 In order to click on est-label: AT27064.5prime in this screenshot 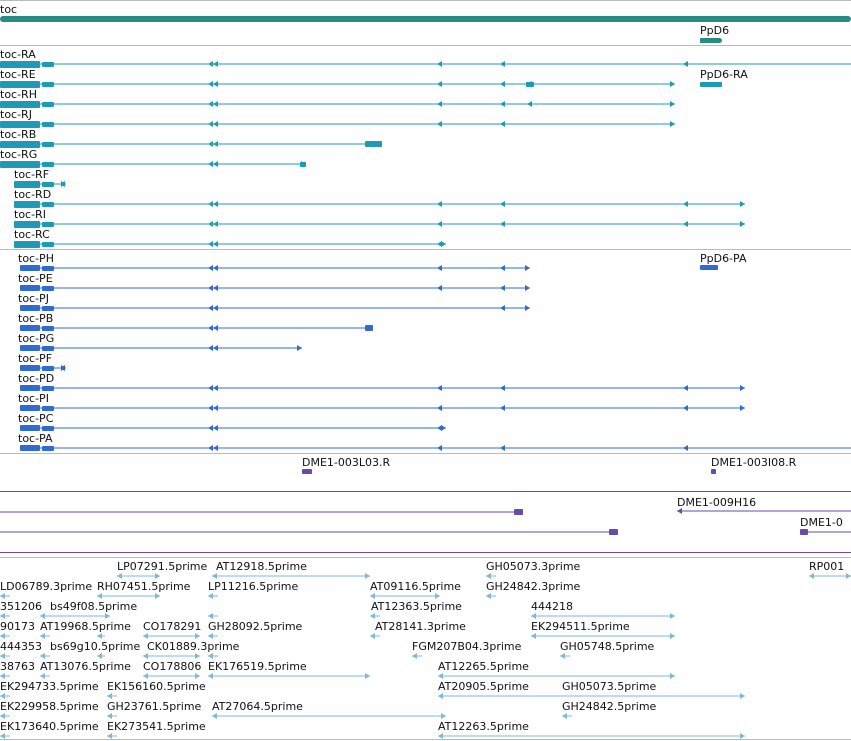, I will do `click(257, 706)`.